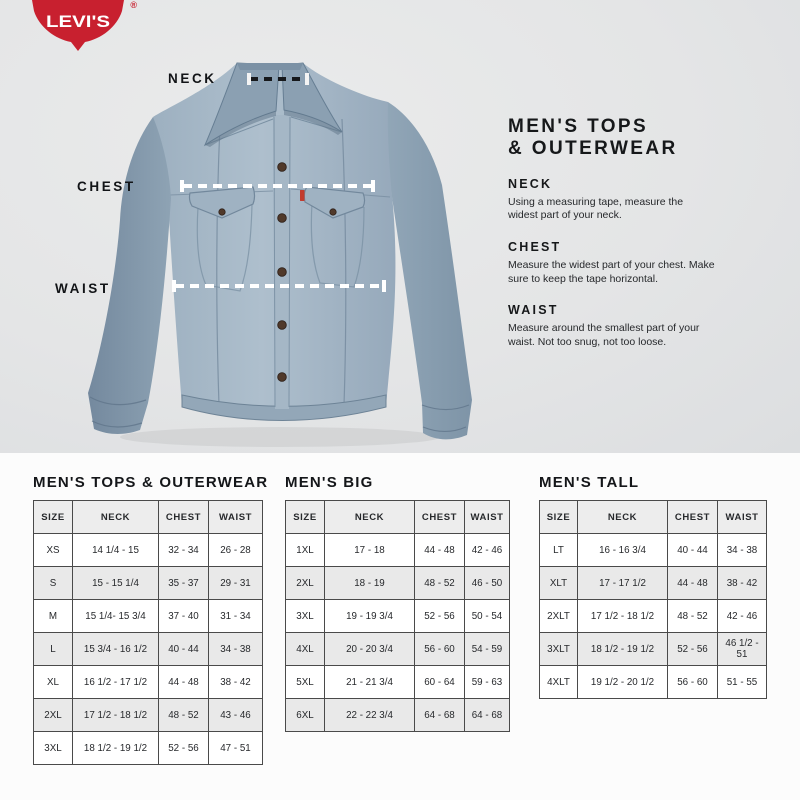 This screenshot has width=800, height=800. I want to click on size-row: M 15 1/4- 15 3/4 37 - 40 31 - 34, so click(148, 616).